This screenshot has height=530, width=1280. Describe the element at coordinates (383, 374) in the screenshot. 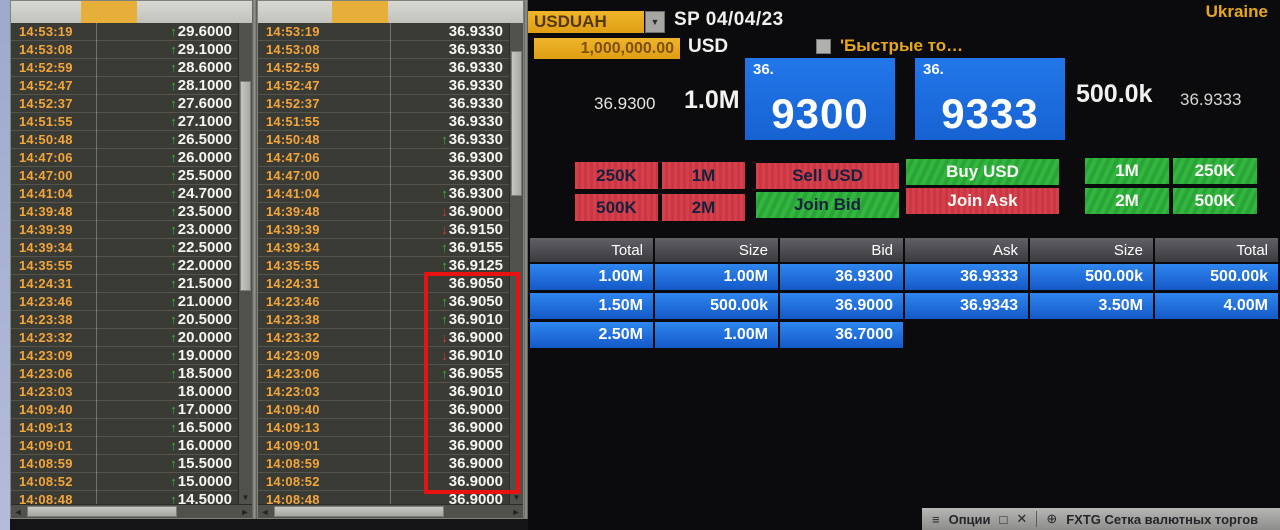

I see `trade-row: 14:23:06 ↑ 36.9055` at that location.